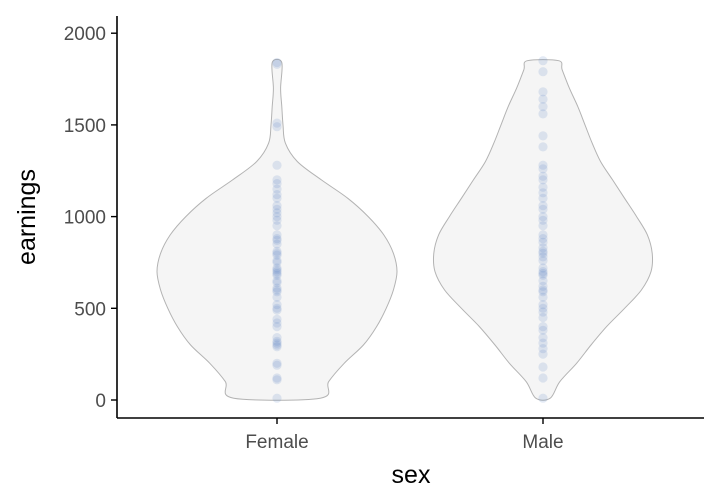  I want to click on x-axis-ticks: Female Male, so click(404, 435).